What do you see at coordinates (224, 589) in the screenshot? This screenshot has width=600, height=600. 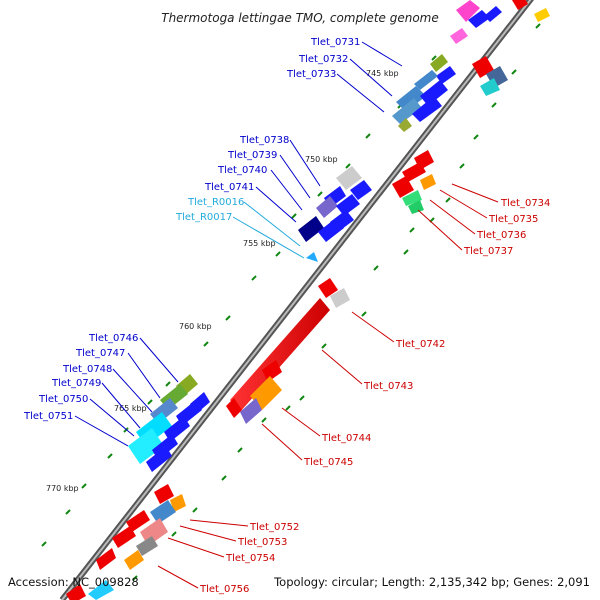 I see `gene-label-reverse: Tlet_0756` at bounding box center [224, 589].